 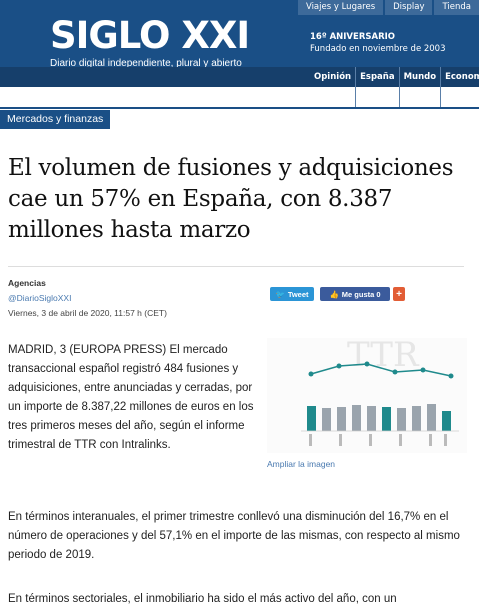 What do you see at coordinates (378, 49) in the screenshot?
I see `anniversary-subtitle: Fundado en noviembre de 2003` at bounding box center [378, 49].